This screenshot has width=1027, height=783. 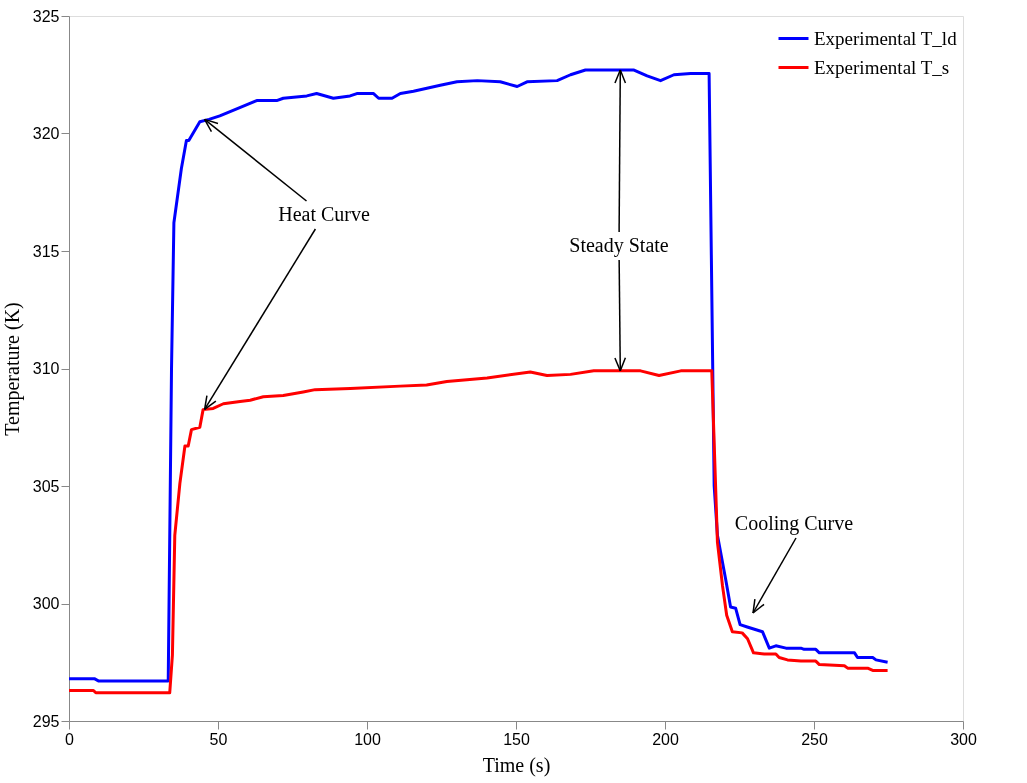 I want to click on y-axis-title: Temperature (K), so click(x=12, y=369).